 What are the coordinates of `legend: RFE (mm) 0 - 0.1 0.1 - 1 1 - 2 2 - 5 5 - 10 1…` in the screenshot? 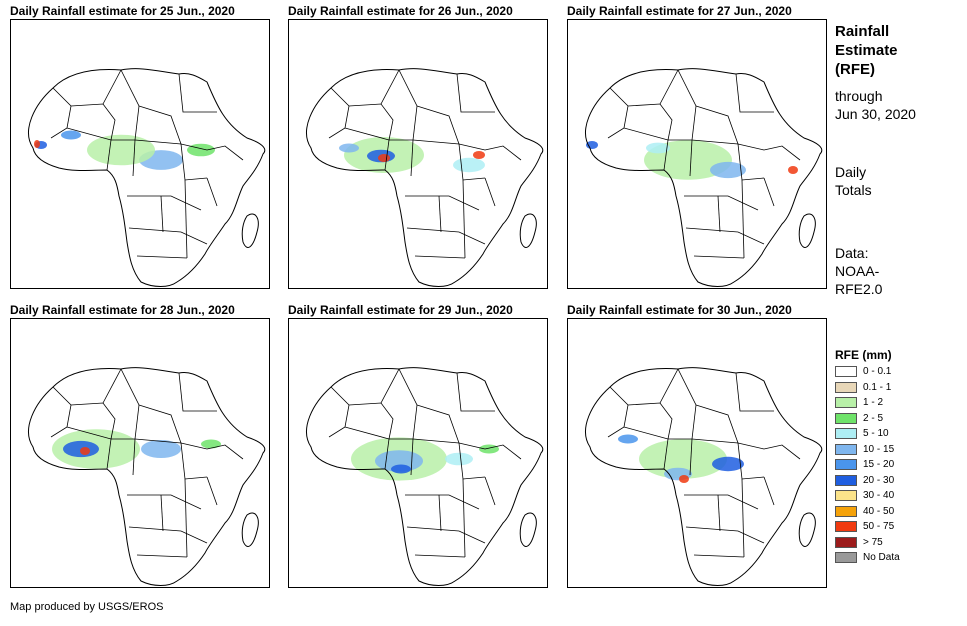 It's located at (890, 456).